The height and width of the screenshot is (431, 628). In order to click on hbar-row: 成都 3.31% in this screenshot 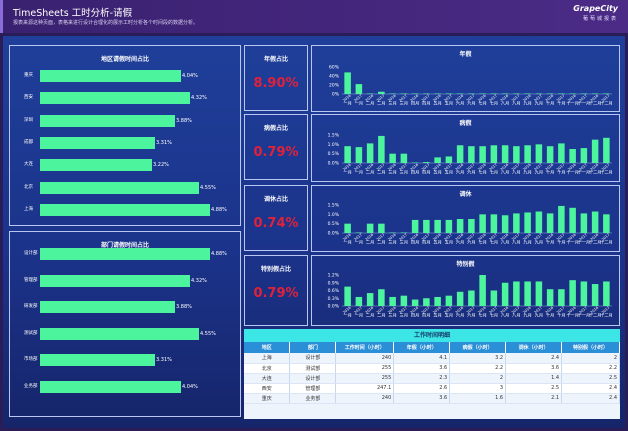, I will do `click(125, 142)`.